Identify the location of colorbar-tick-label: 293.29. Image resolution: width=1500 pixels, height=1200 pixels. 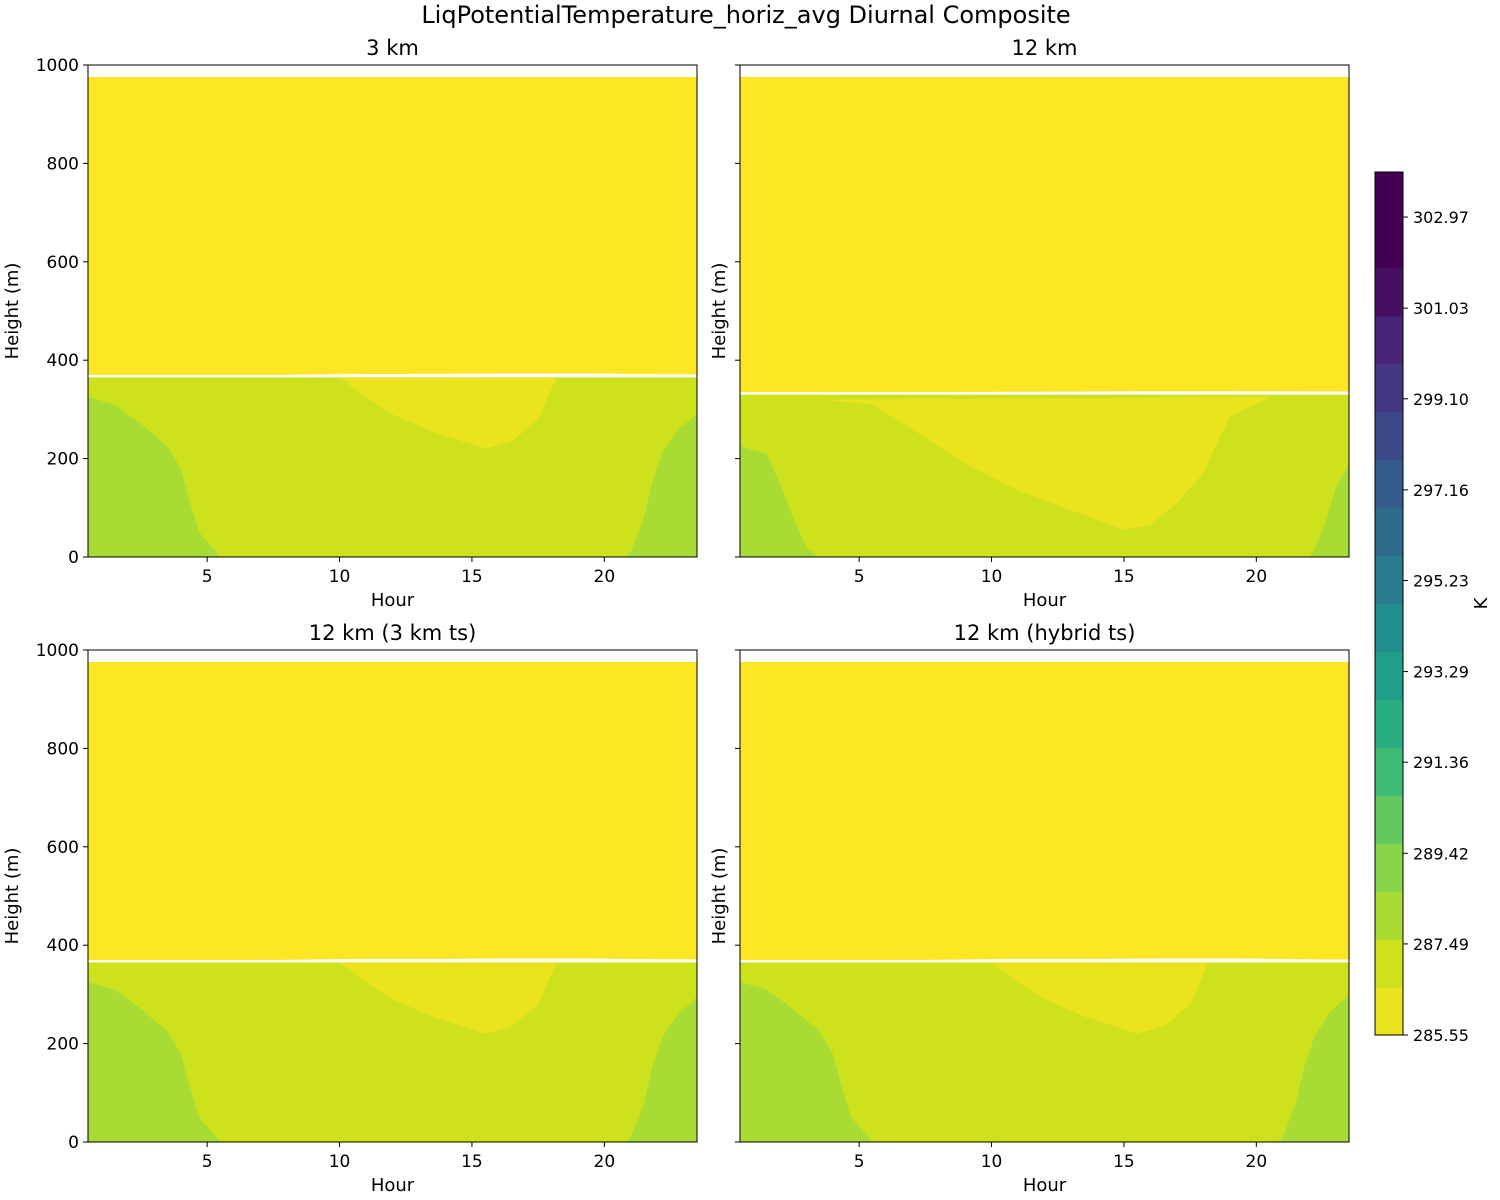
(1441, 672).